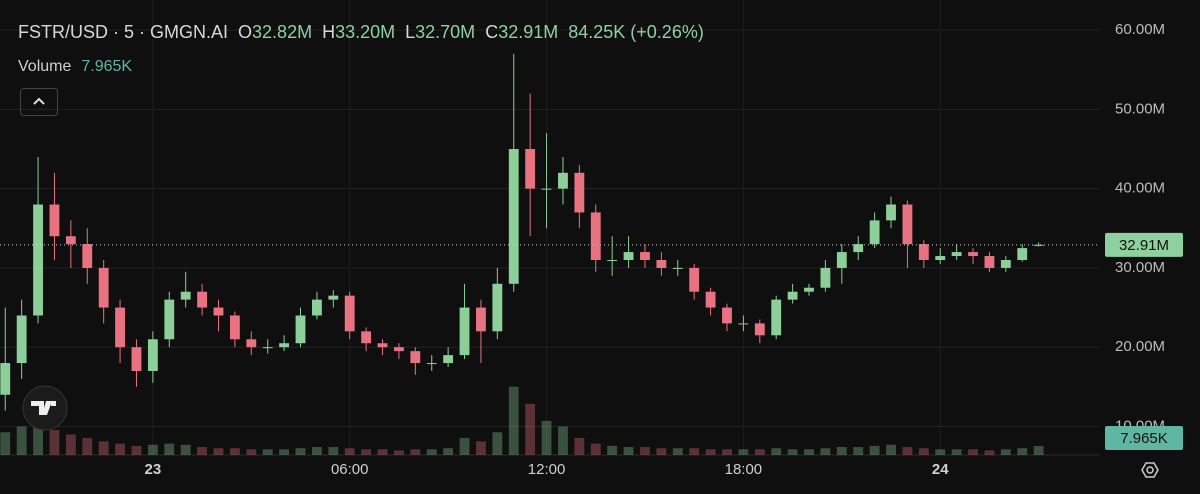  Describe the element at coordinates (1140, 346) in the screenshot. I see `y-tick-label: 20.00M` at that location.